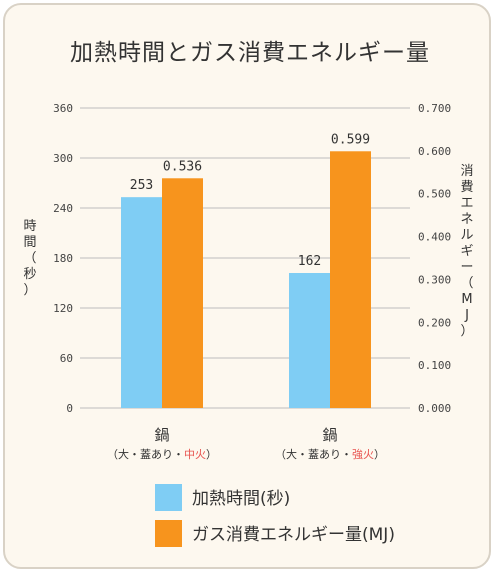 This screenshot has height=577, width=500. I want to click on left-tick-label: 360, so click(63, 108).